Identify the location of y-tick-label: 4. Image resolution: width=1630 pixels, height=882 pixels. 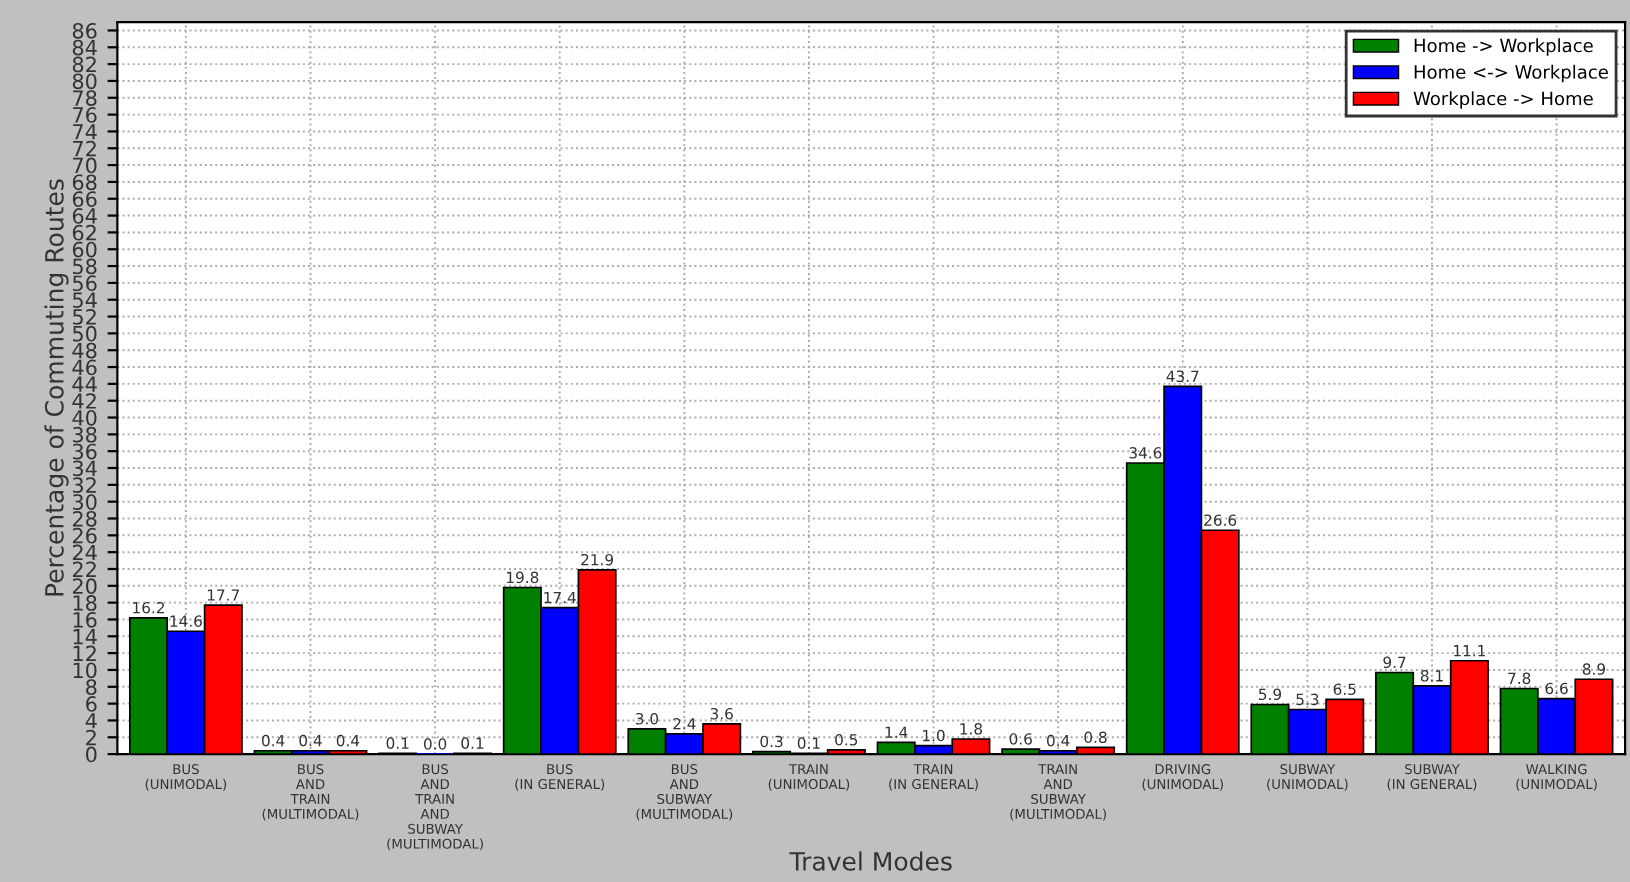
(91, 721).